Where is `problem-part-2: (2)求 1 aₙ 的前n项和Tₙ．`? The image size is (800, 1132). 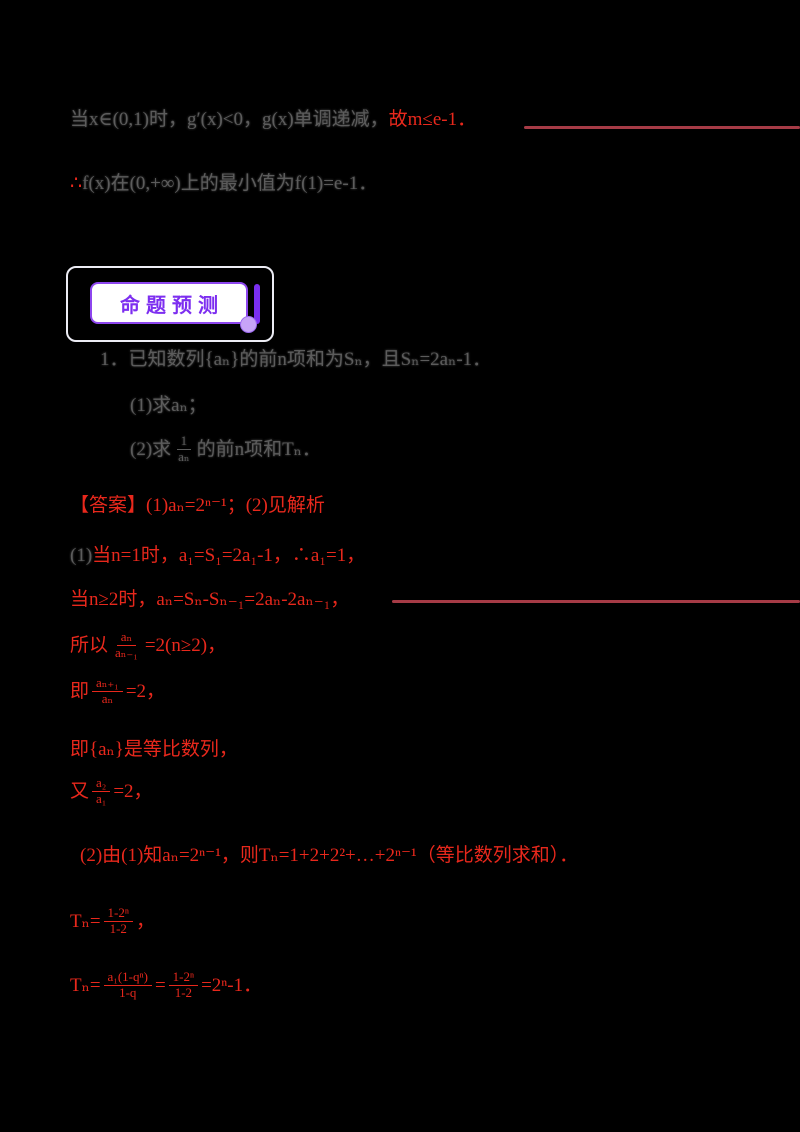
problem-part-2: (2)求 1 aₙ 的前n项和Tₙ． is located at coordinates (225, 449).